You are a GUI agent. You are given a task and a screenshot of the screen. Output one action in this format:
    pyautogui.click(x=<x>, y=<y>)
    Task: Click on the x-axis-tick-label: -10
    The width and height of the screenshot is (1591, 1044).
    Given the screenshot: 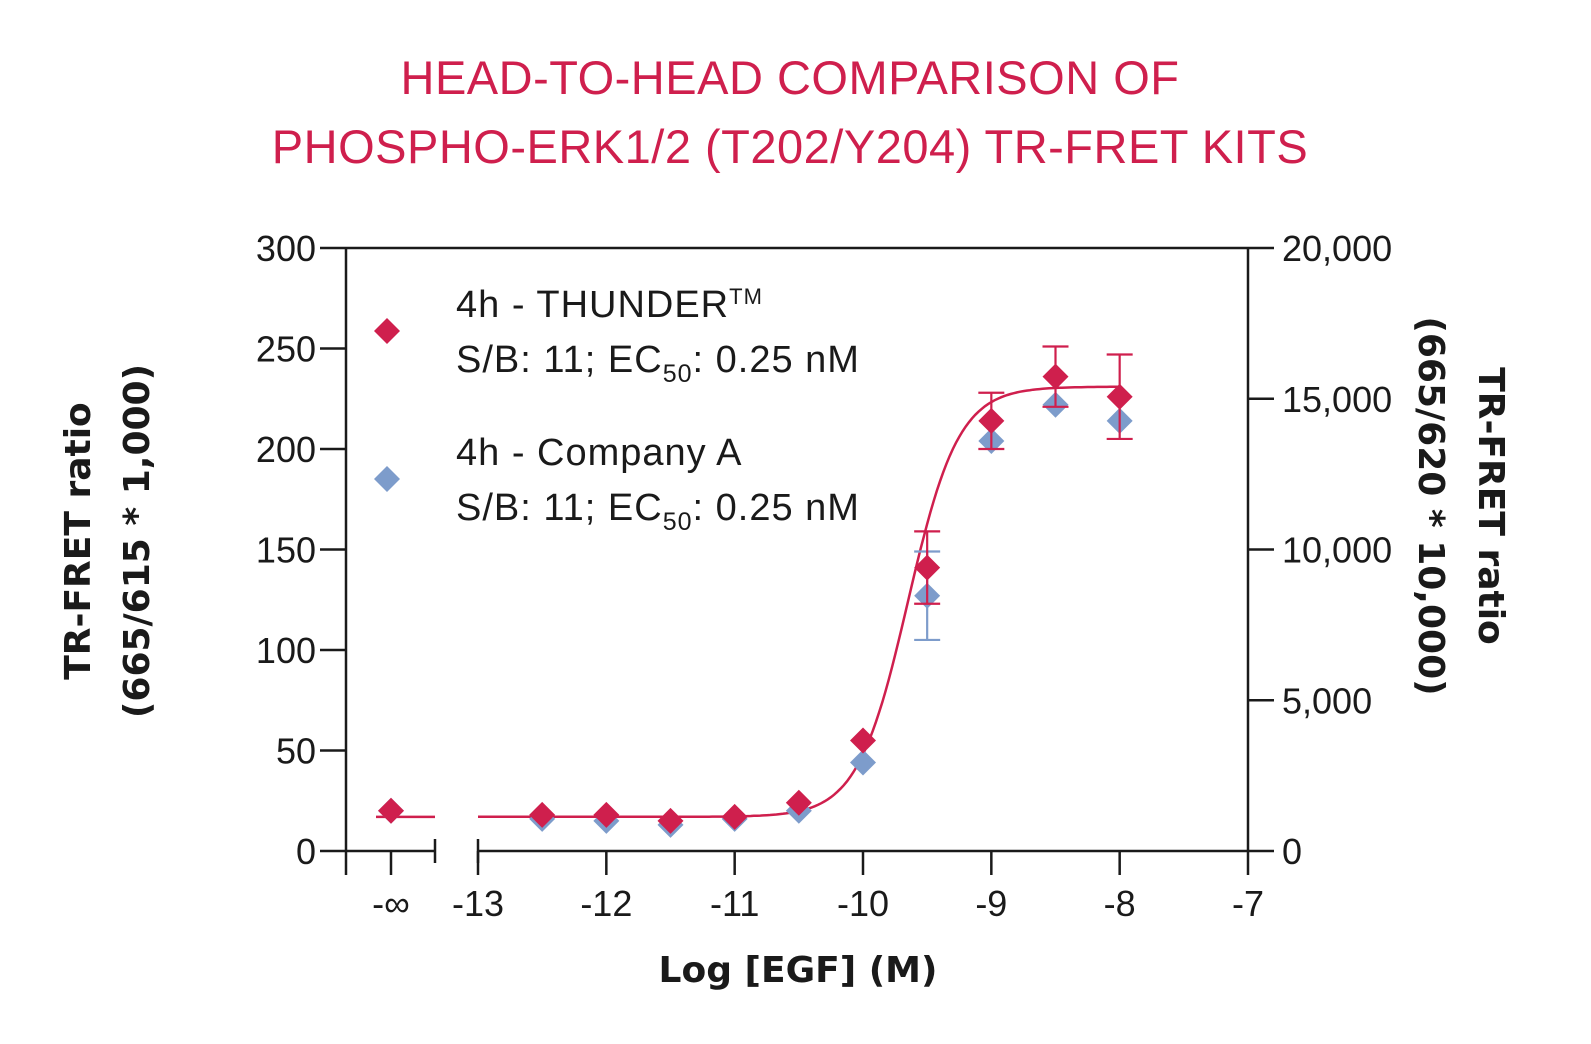 What is the action you would take?
    pyautogui.click(x=863, y=903)
    